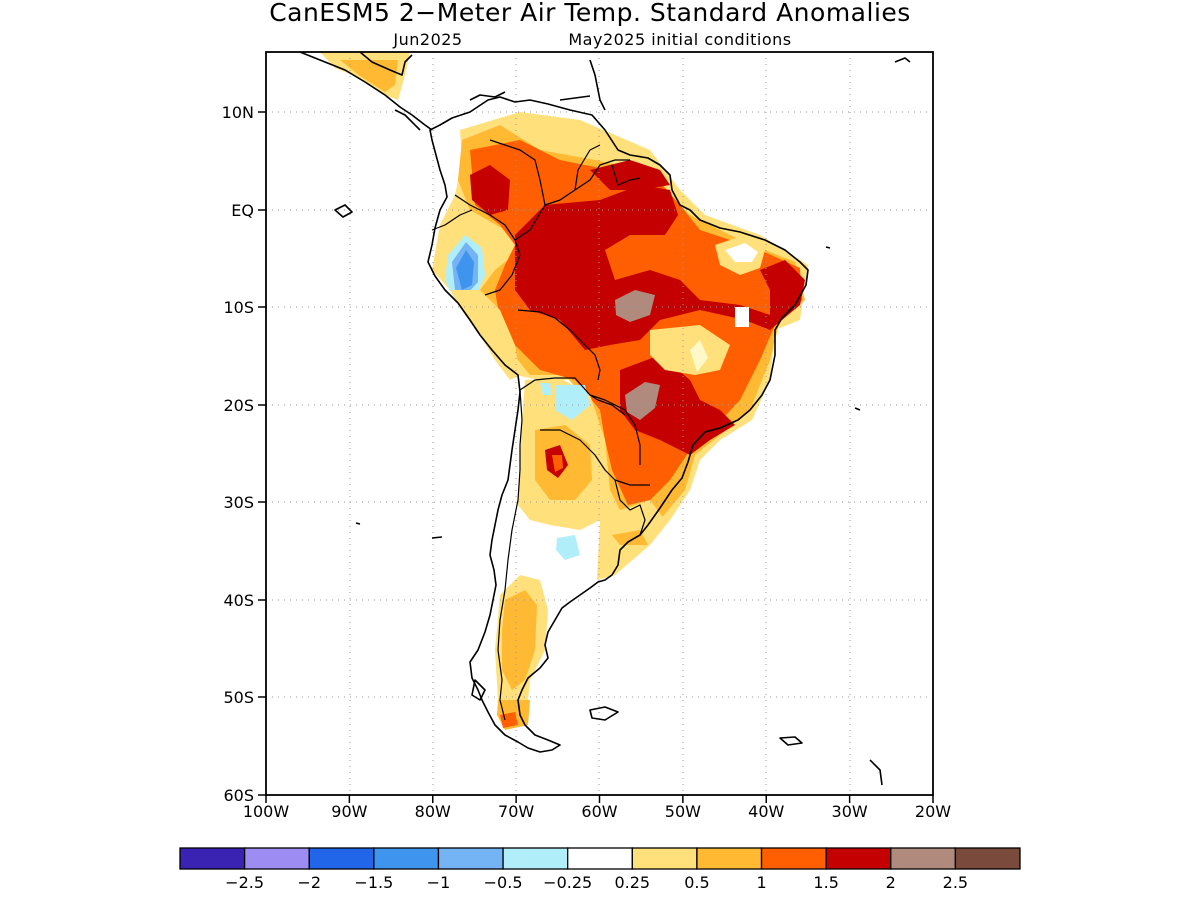  Describe the element at coordinates (244, 882) in the screenshot. I see `colorbar-label: −2.5` at that location.